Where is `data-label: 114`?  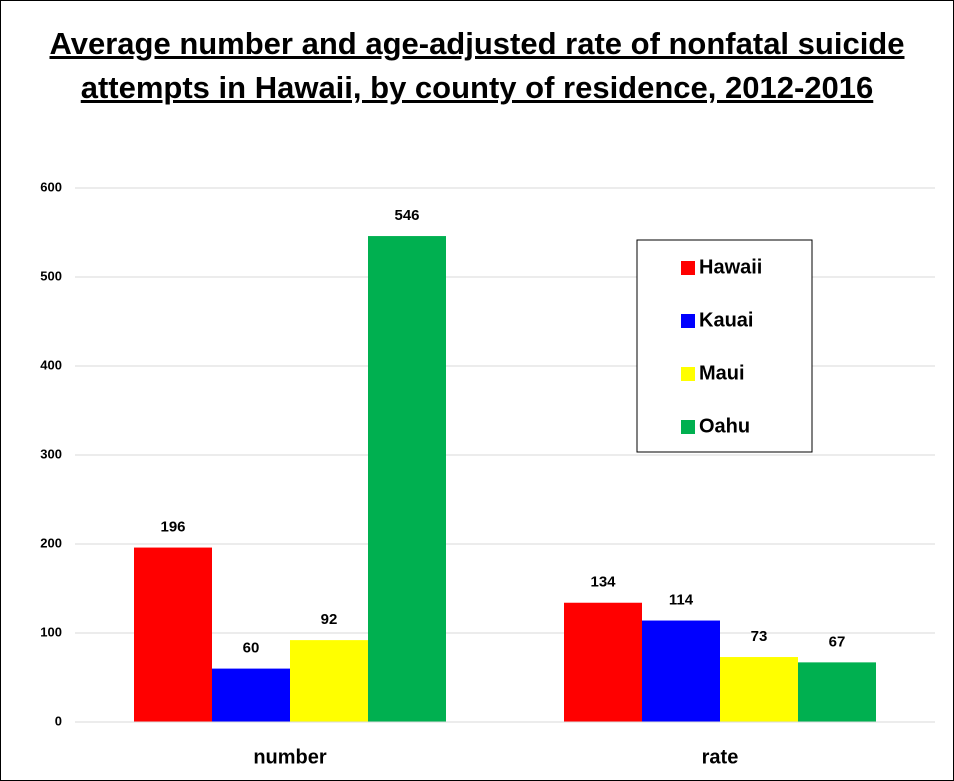 data-label: 114 is located at coordinates (681, 600).